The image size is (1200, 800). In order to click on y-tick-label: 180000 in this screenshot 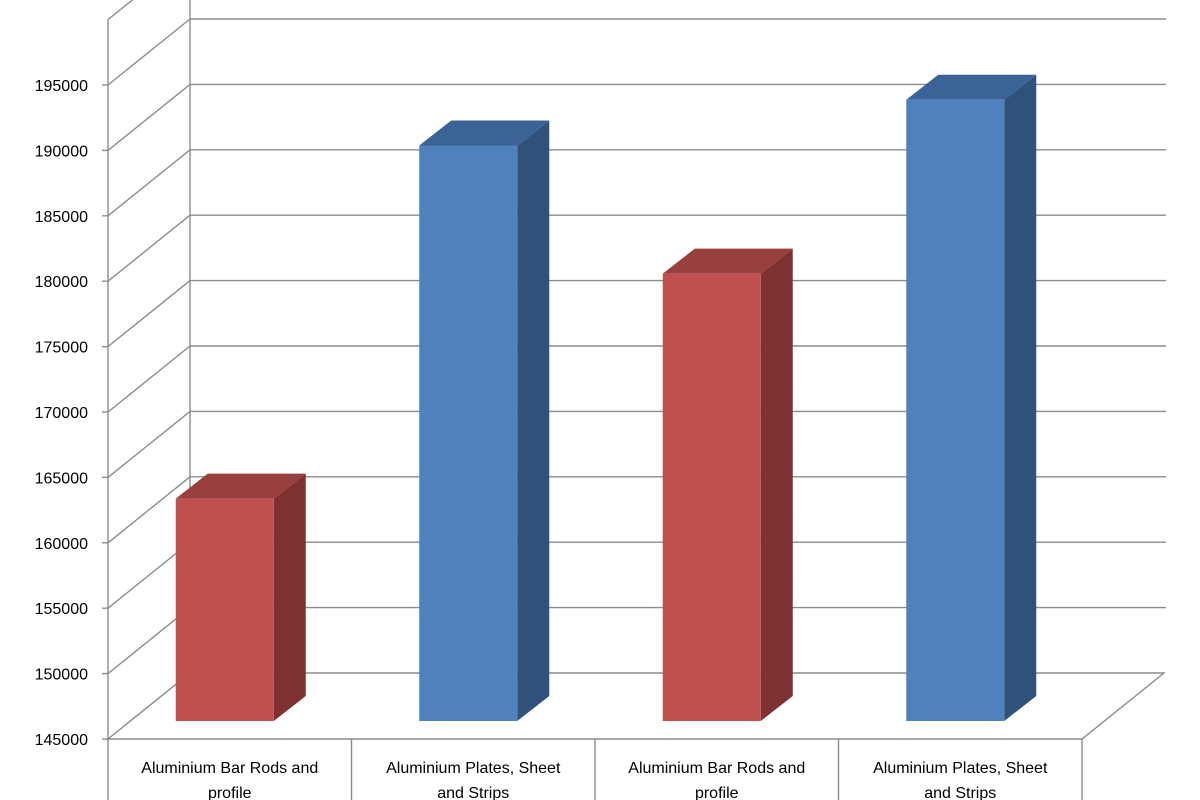, I will do `click(61, 282)`.